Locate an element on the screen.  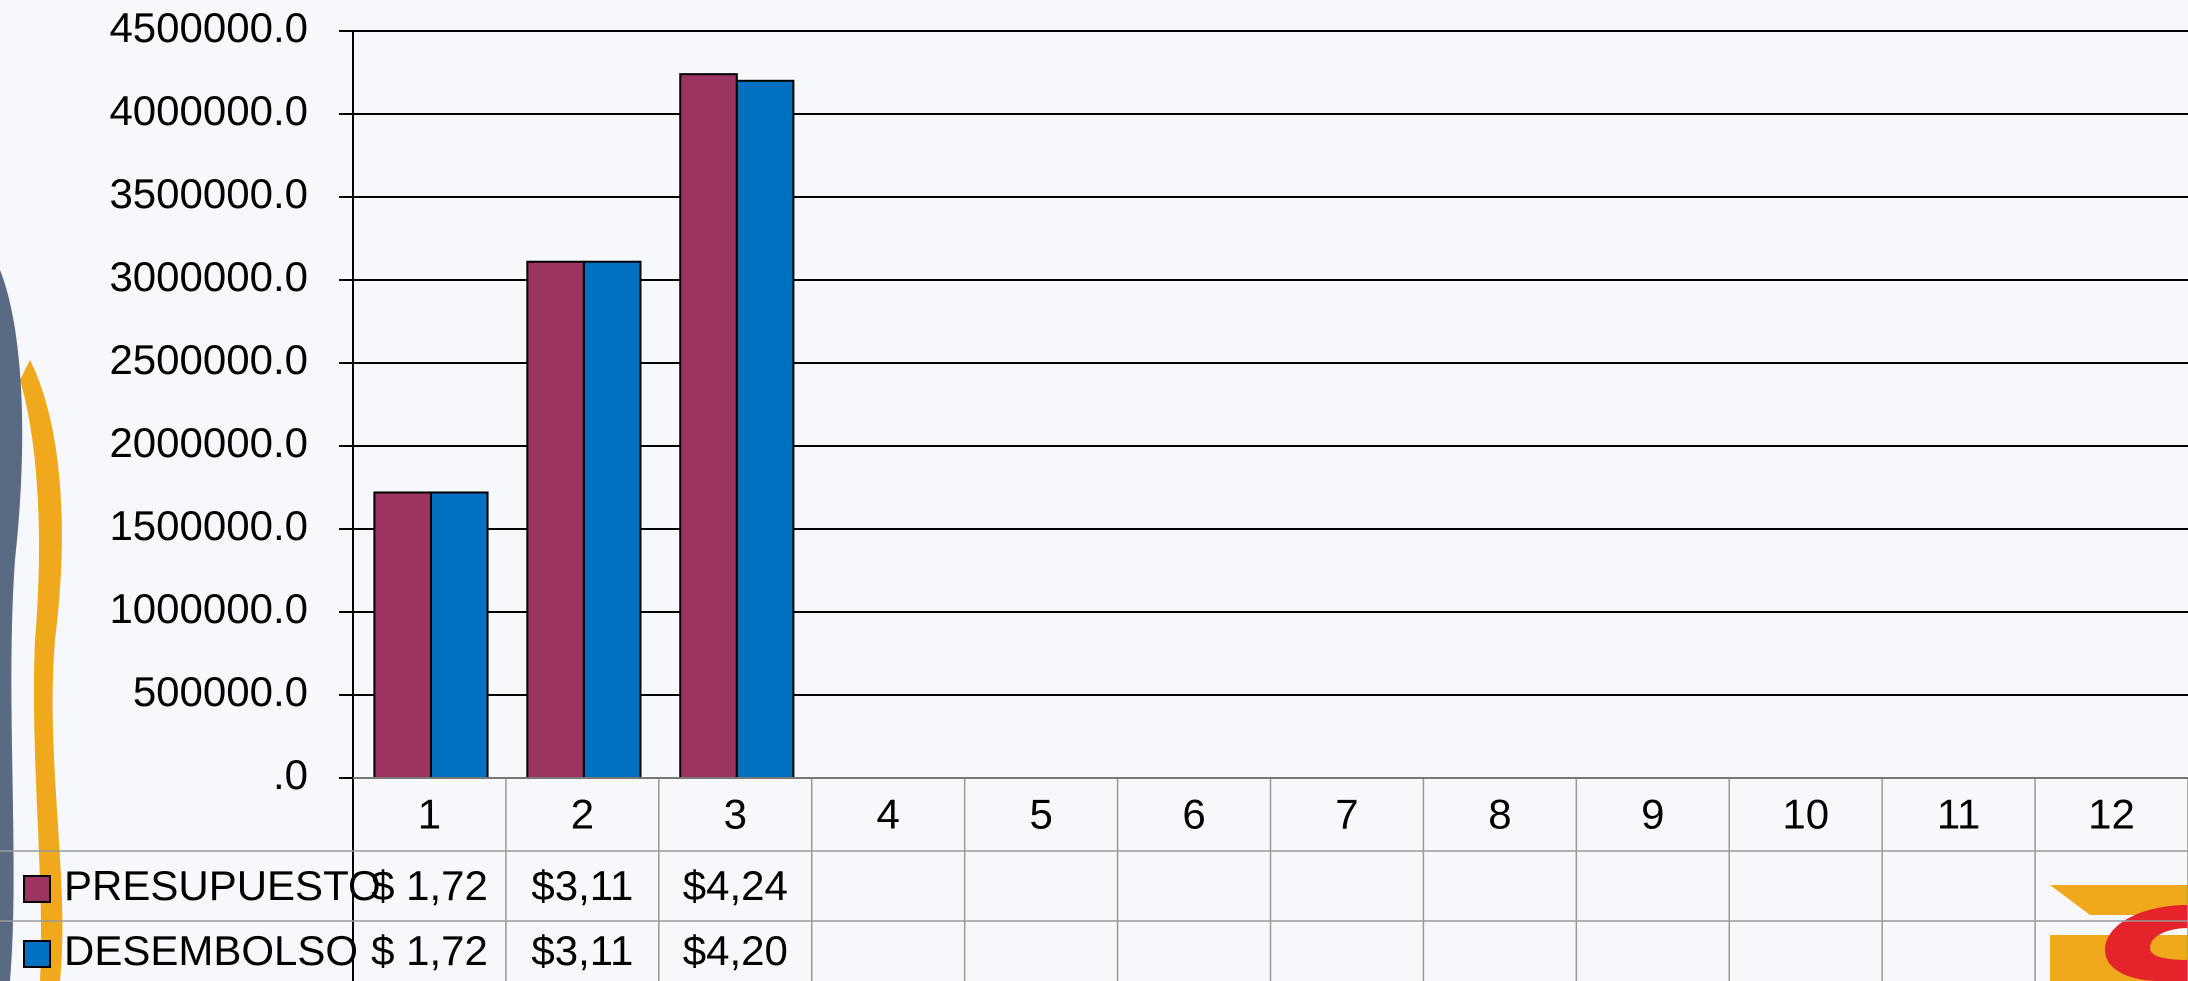
legend-label: PRESUPUESTO is located at coordinates (222, 885).